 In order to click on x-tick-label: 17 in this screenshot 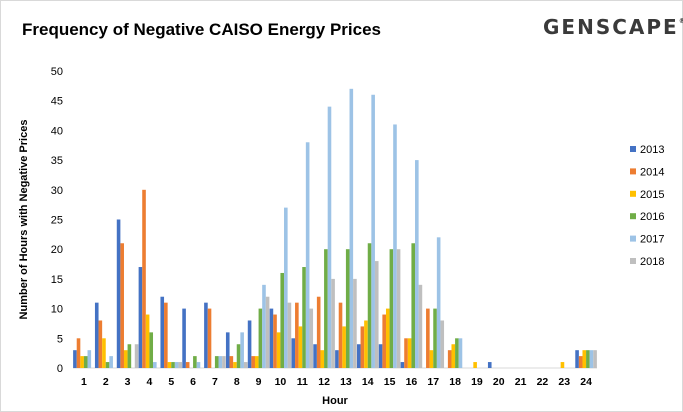, I will do `click(433, 382)`.